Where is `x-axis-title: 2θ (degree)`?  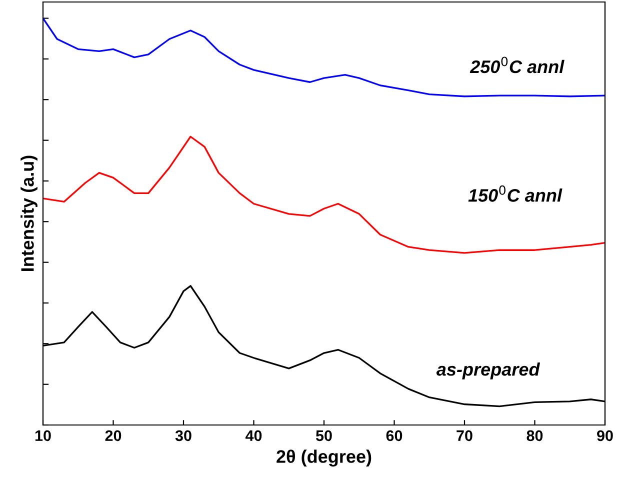 x-axis-title: 2θ (degree) is located at coordinates (324, 458).